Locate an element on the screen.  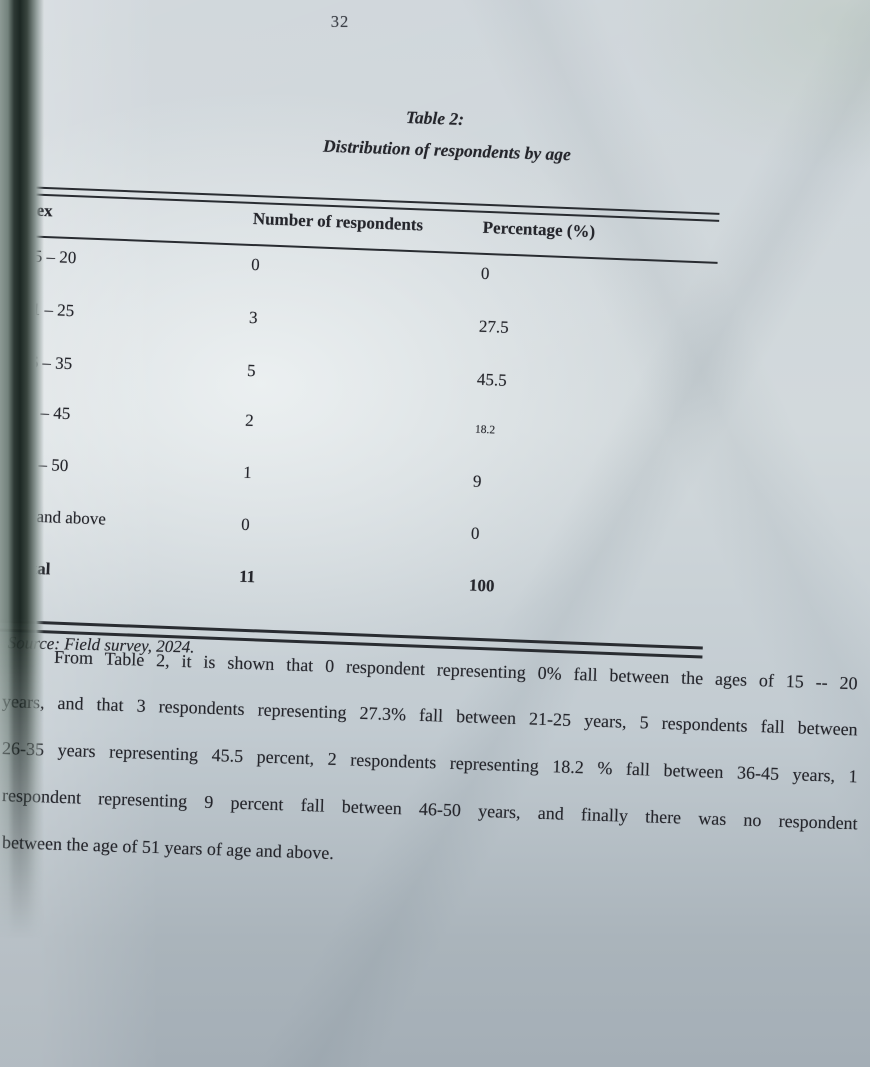
total-respondents: 11 is located at coordinates (247, 576).